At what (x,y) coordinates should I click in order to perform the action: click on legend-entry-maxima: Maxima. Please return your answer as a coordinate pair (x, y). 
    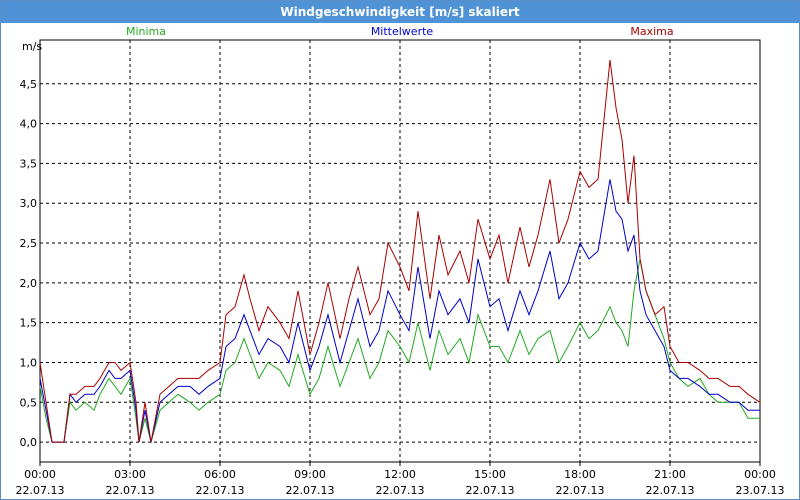
    Looking at the image, I should click on (651, 31).